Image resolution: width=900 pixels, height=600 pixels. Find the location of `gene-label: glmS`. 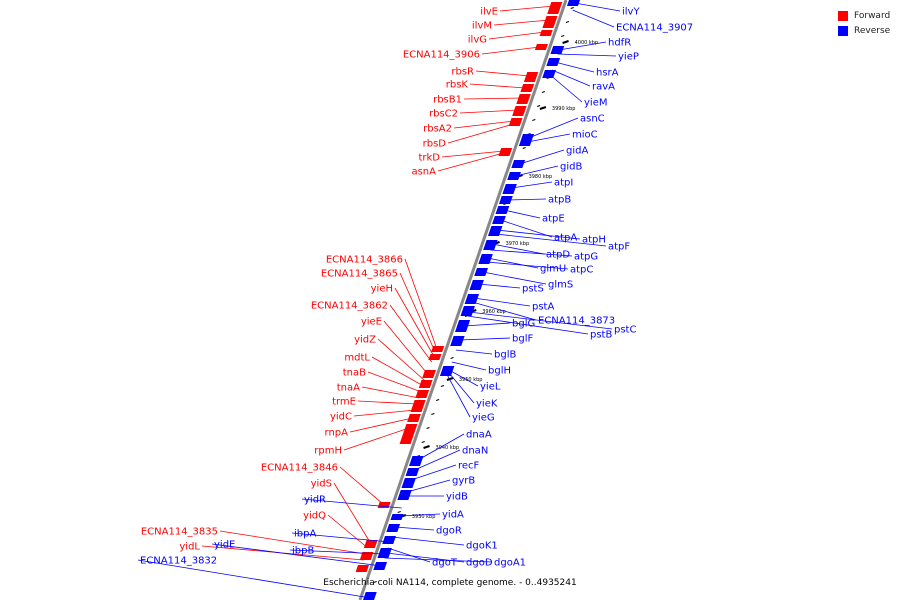

gene-label: glmS is located at coordinates (560, 285).